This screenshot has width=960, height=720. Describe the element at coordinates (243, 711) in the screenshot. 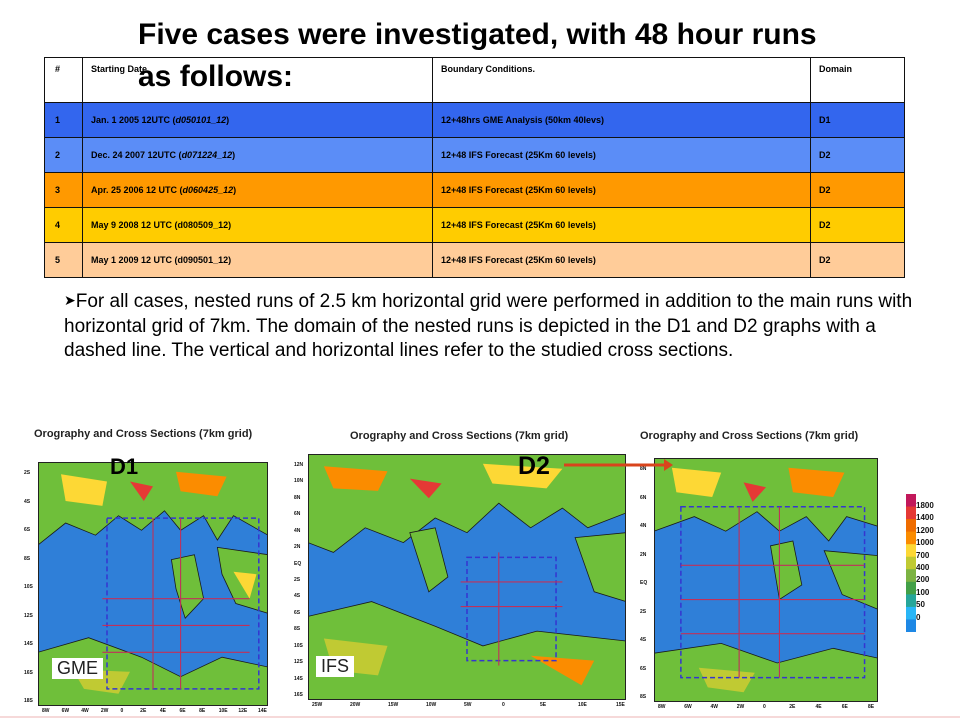

I see `lon-tick-label: 12E` at that location.